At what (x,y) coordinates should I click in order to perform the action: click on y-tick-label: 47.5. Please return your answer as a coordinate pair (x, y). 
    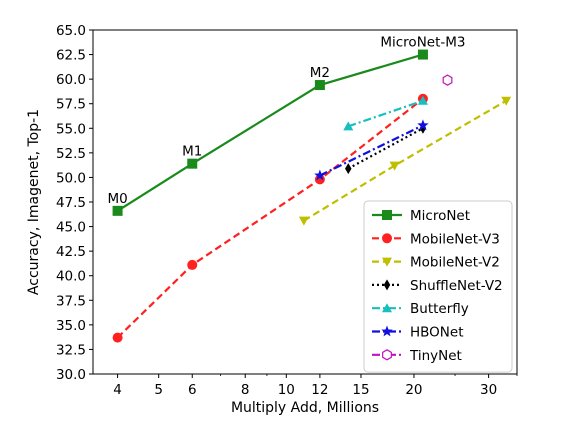
    Looking at the image, I should click on (71, 203).